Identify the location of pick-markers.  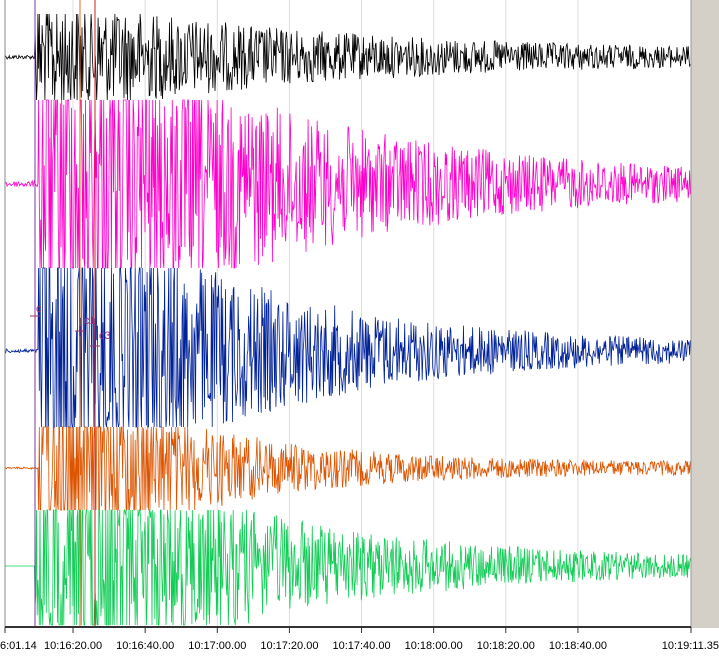
(65, 331).